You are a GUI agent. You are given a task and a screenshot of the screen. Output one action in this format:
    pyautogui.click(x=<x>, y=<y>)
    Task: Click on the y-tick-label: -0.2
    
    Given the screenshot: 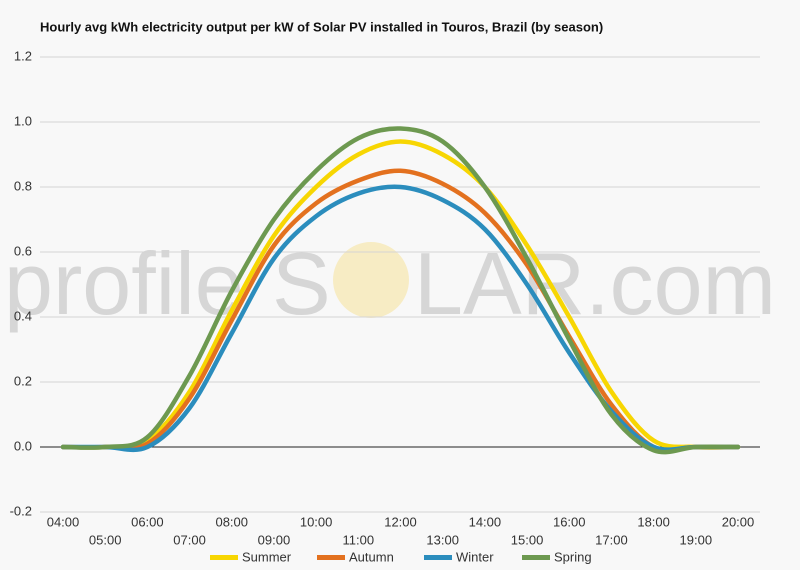 What is the action you would take?
    pyautogui.click(x=21, y=510)
    